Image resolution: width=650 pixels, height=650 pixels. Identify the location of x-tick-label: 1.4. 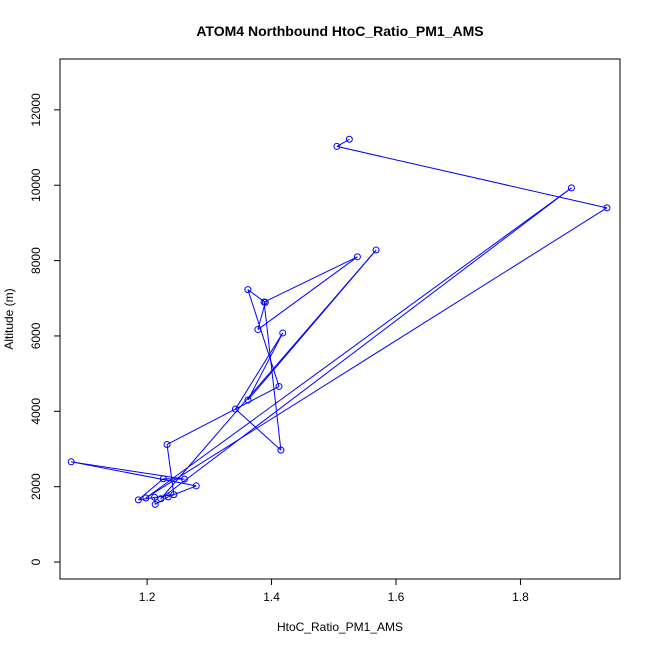
(271, 597).